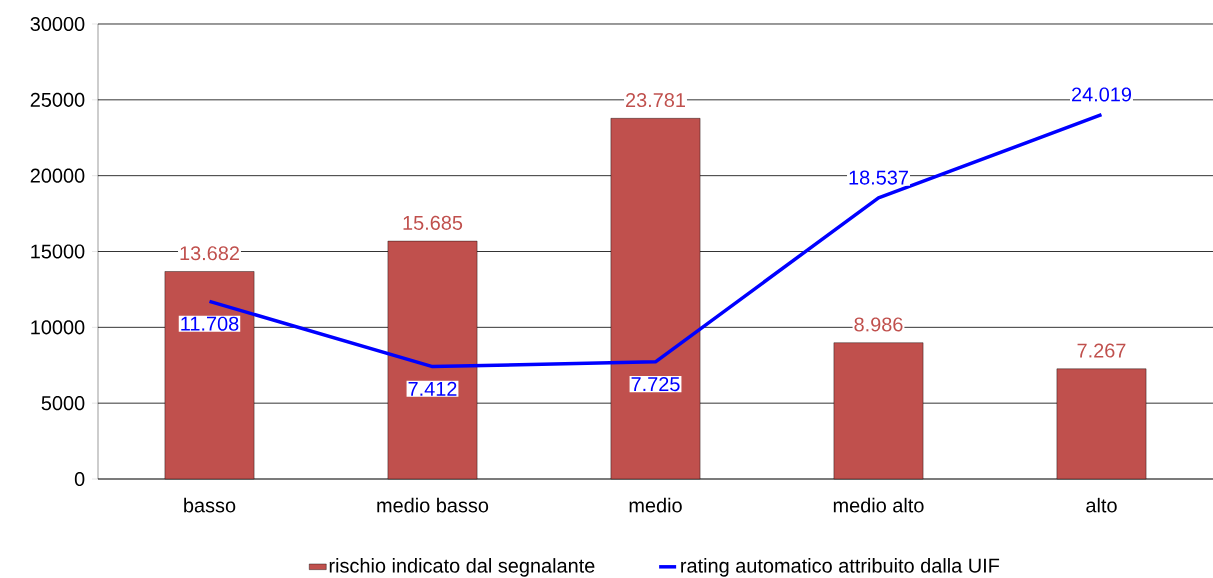  Describe the element at coordinates (432, 388) in the screenshot. I see `data-label: 7.412` at that location.